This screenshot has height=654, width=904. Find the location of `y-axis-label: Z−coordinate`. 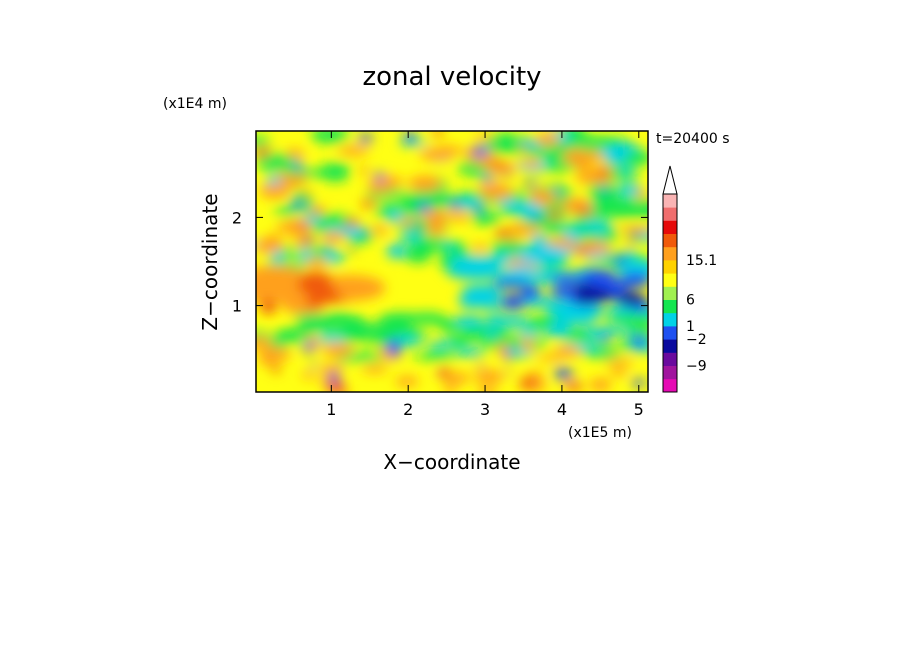

y-axis-label: Z−coordinate is located at coordinates (210, 261).